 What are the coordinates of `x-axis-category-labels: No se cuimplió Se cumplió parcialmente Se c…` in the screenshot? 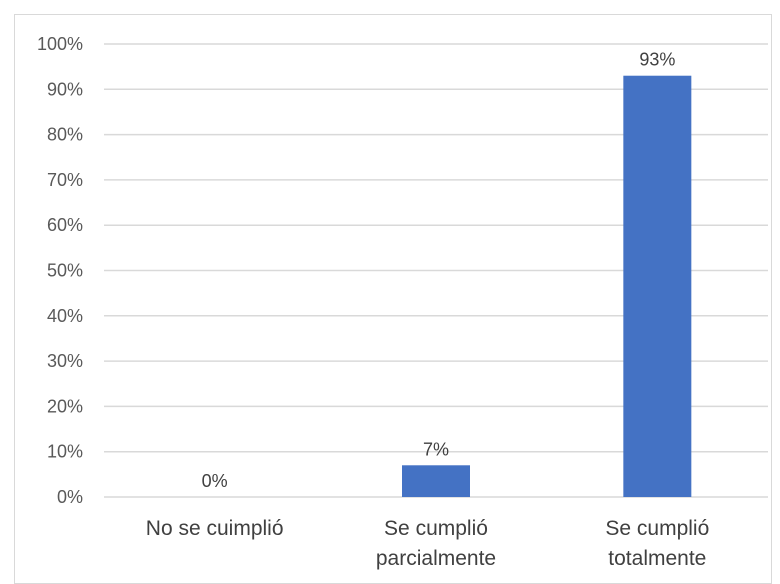 It's located at (427, 543).